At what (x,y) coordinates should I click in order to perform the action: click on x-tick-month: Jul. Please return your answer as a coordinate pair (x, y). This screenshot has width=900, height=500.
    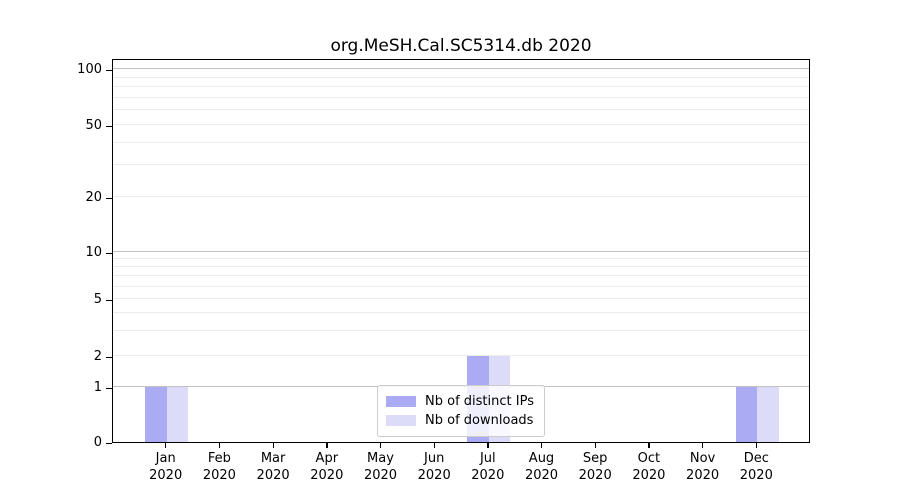
    Looking at the image, I should click on (487, 458).